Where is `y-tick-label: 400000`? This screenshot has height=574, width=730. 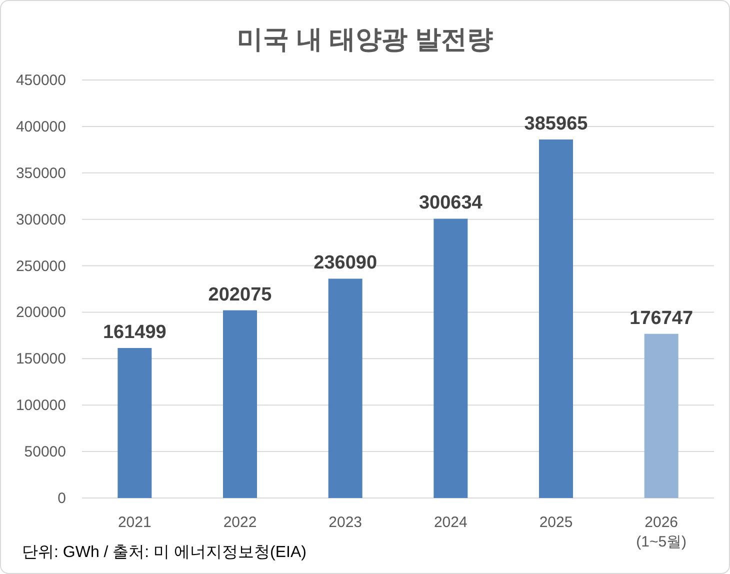
y-tick-label: 400000 is located at coordinates (41, 127).